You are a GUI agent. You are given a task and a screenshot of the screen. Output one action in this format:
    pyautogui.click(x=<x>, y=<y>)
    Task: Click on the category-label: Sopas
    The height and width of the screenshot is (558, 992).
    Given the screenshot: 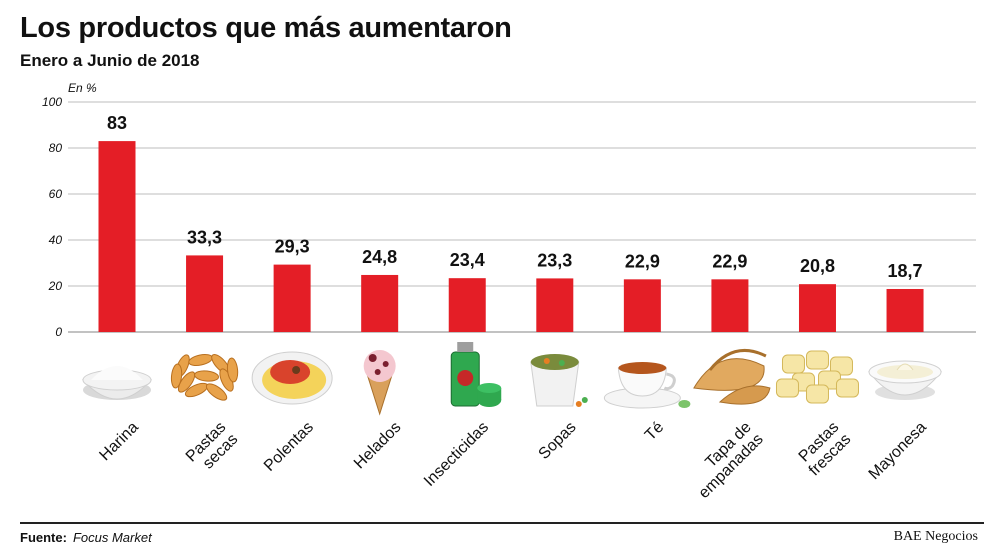 What is the action you would take?
    pyautogui.click(x=558, y=441)
    